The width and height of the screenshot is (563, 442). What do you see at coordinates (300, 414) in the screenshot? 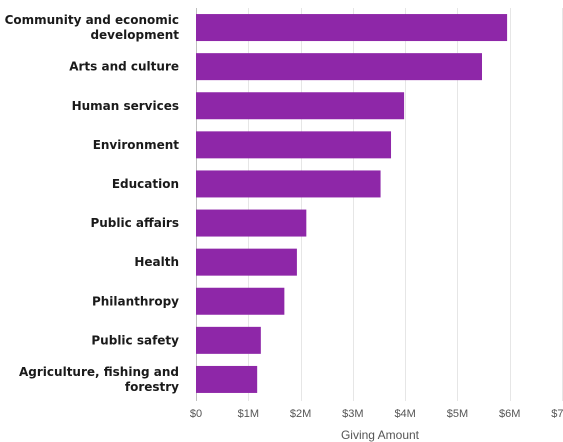
I see `x-tick-label: $2M` at bounding box center [300, 414].